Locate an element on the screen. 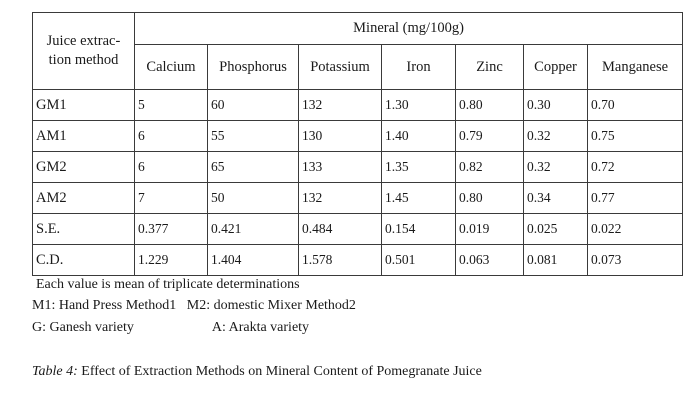  table-row: AM1 6 55 130 1.40 0.79 0.32 0.75 is located at coordinates (358, 136).